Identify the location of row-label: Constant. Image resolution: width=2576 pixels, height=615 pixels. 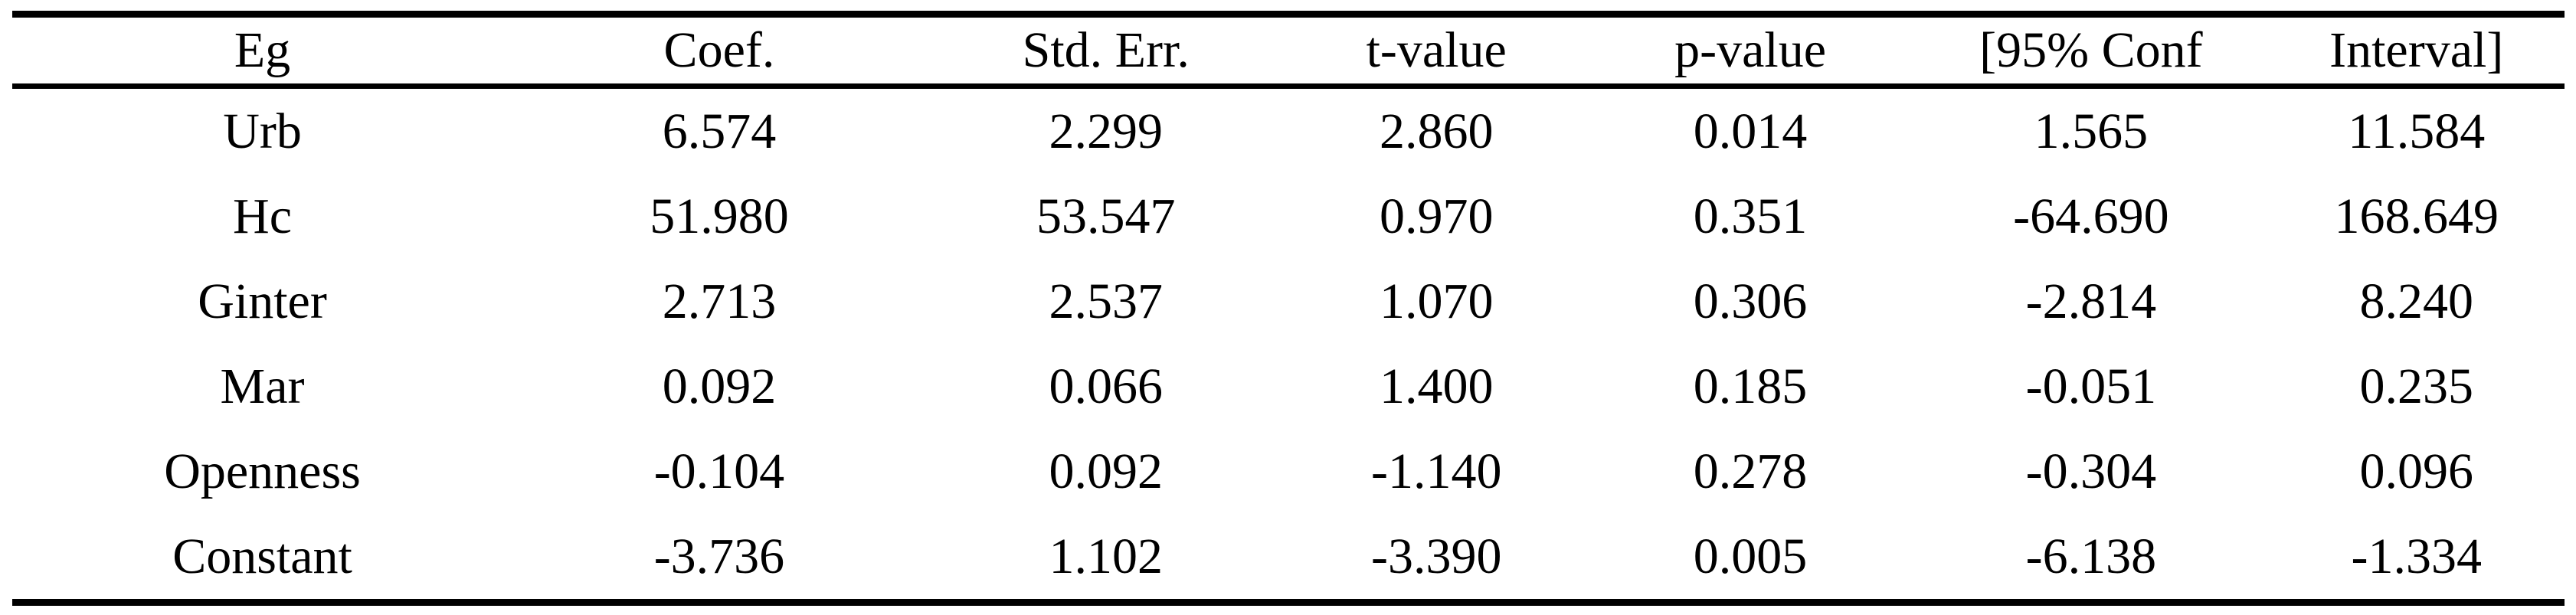
(262, 556).